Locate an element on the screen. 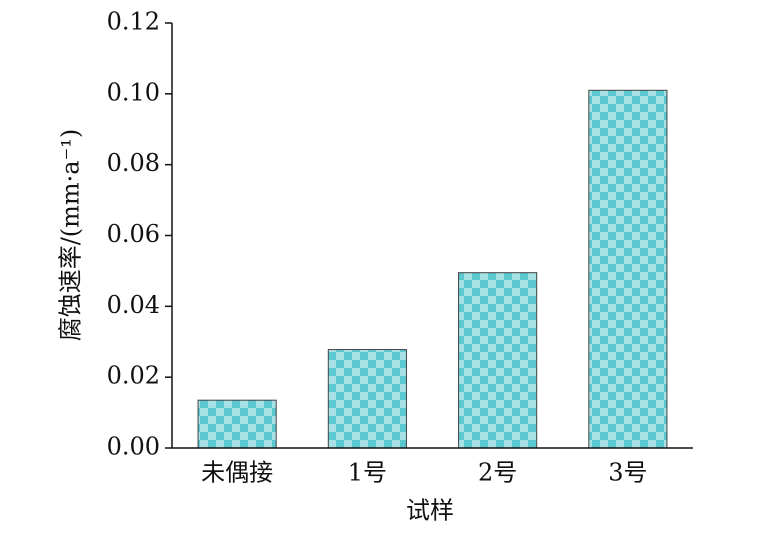 Image resolution: width=765 pixels, height=541 pixels. x-tick-label: 2号 is located at coordinates (497, 473).